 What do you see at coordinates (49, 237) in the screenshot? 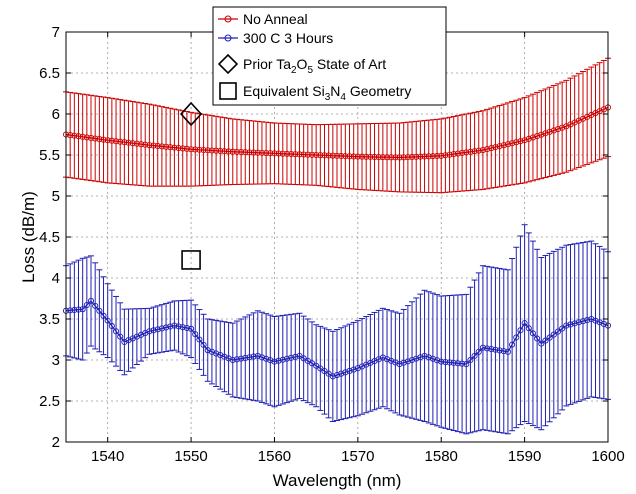
I see `y-tick-label: 4.5` at bounding box center [49, 237].